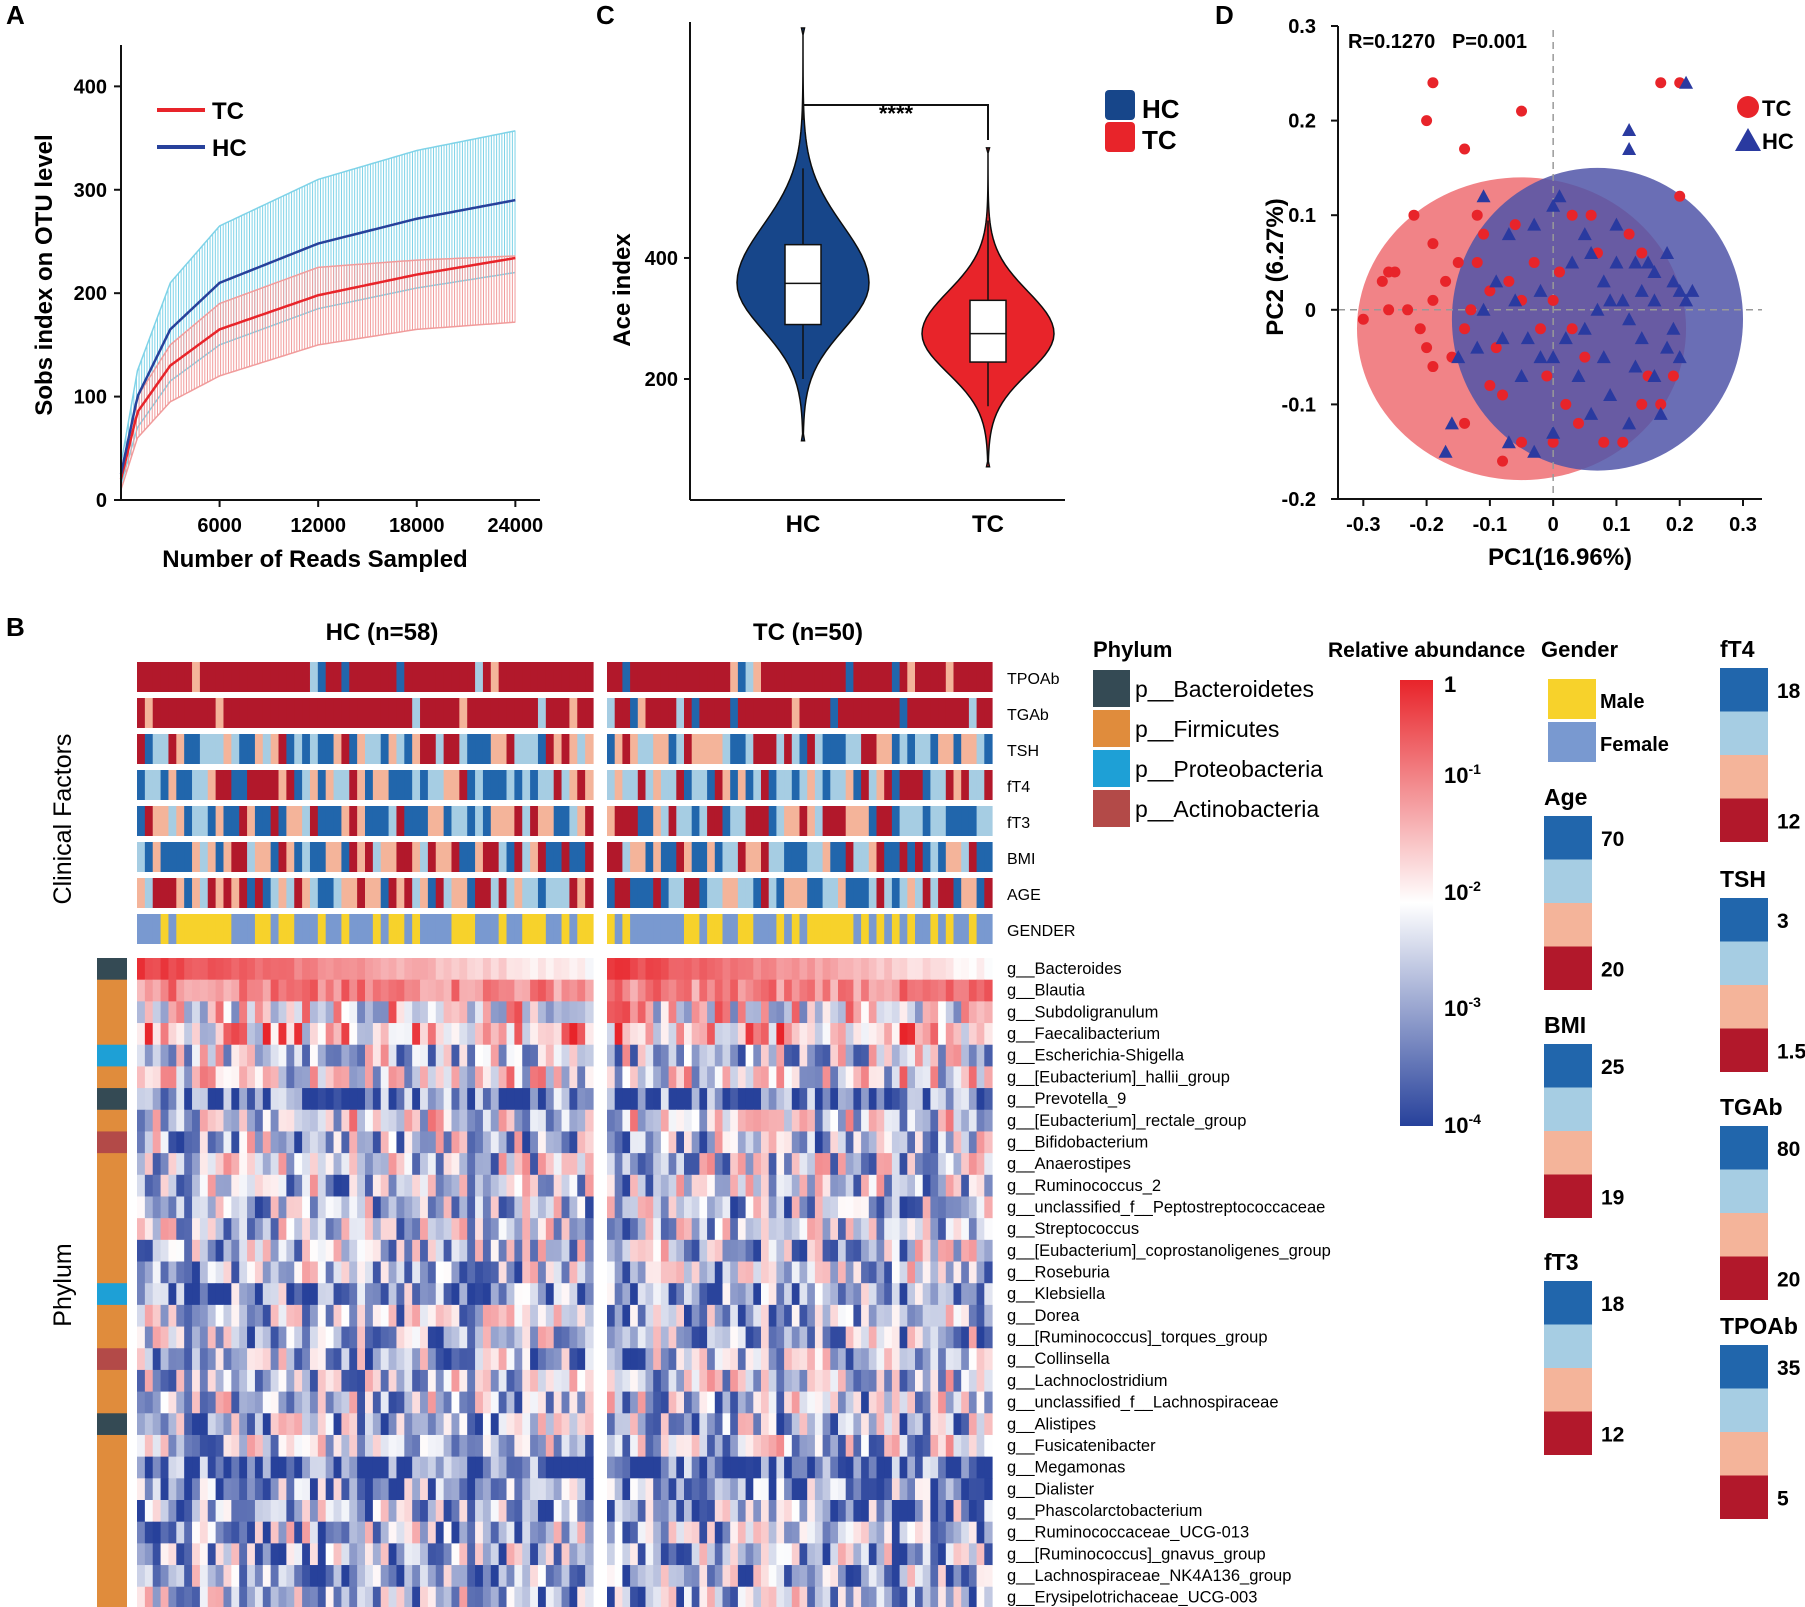 The width and height of the screenshot is (1805, 1607). Describe the element at coordinates (1073, 1229) in the screenshot. I see `b-genus-label: g__Streptococcus` at that location.